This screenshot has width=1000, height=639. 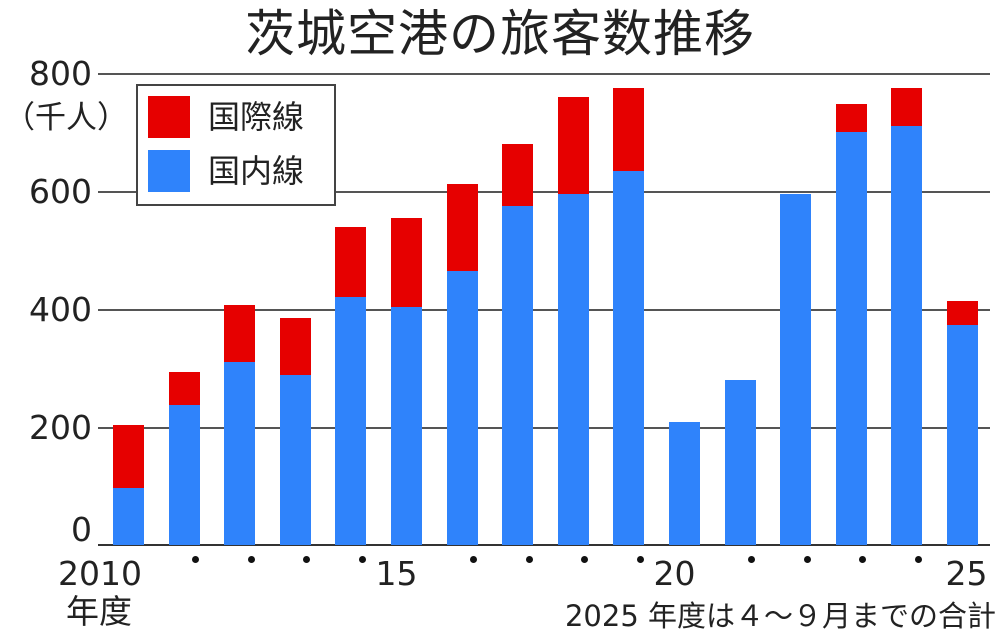 I want to click on bar-2021, so click(x=740, y=462).